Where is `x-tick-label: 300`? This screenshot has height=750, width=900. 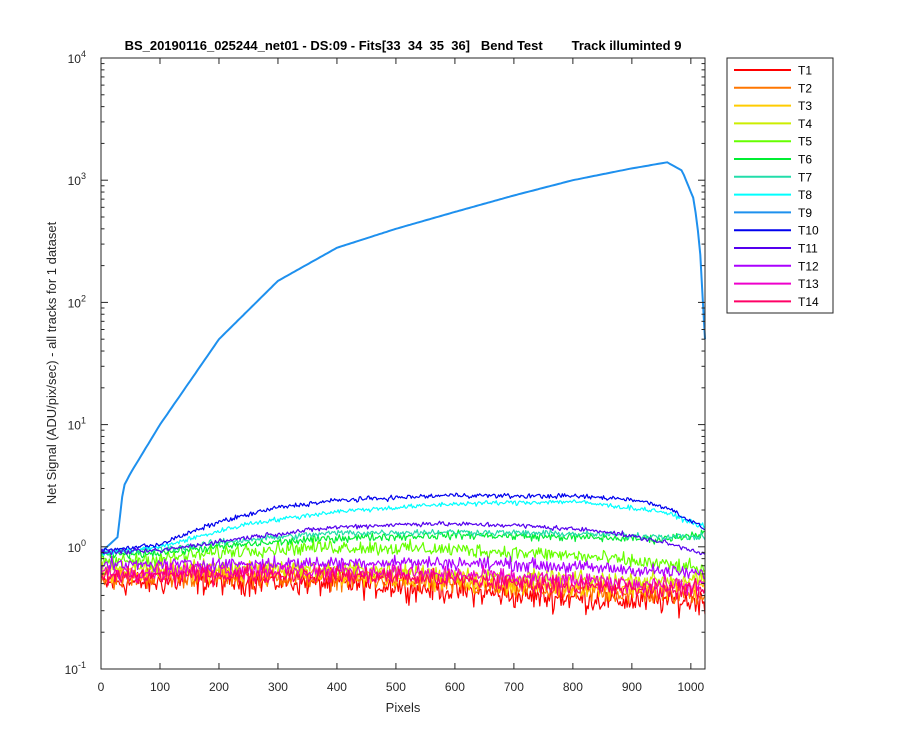
x-tick-label: 300 is located at coordinates (278, 687).